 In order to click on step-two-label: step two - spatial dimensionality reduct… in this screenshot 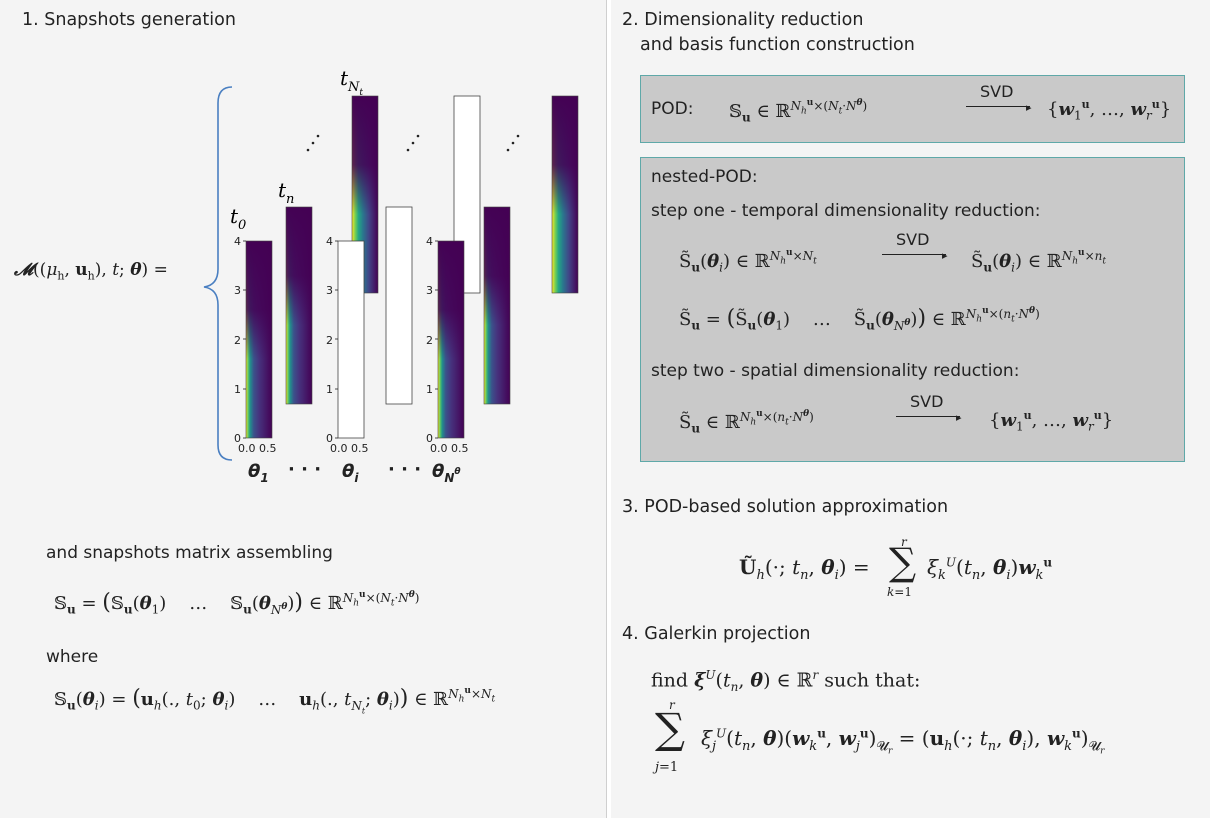, I will do `click(835, 371)`.